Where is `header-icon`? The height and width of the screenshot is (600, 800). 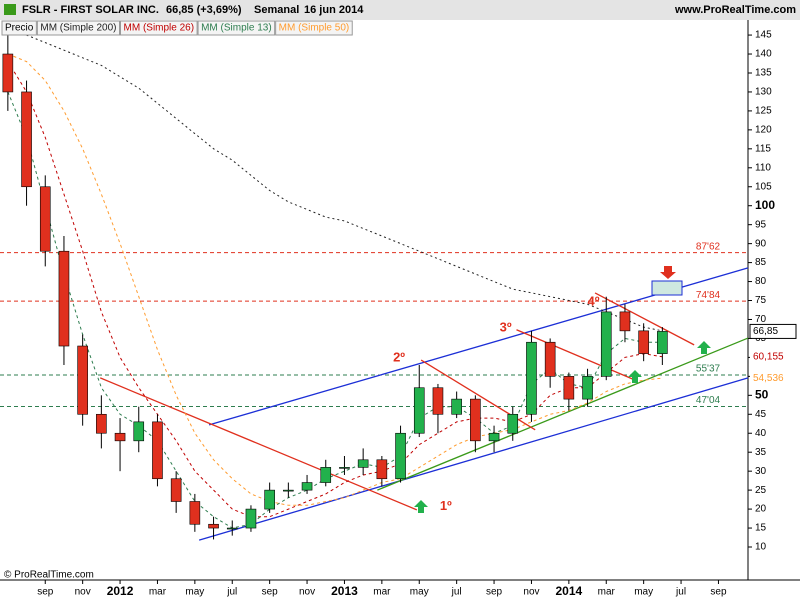
header-icon is located at coordinates (10, 9).